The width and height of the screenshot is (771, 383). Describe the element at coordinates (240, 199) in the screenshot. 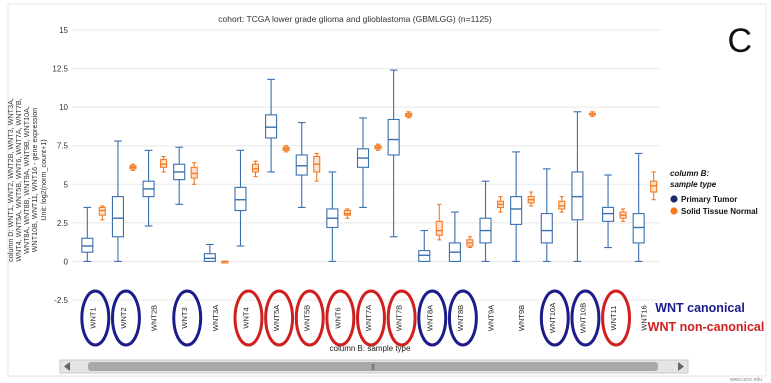

I see `wnt4-primary-tumor-box` at that location.